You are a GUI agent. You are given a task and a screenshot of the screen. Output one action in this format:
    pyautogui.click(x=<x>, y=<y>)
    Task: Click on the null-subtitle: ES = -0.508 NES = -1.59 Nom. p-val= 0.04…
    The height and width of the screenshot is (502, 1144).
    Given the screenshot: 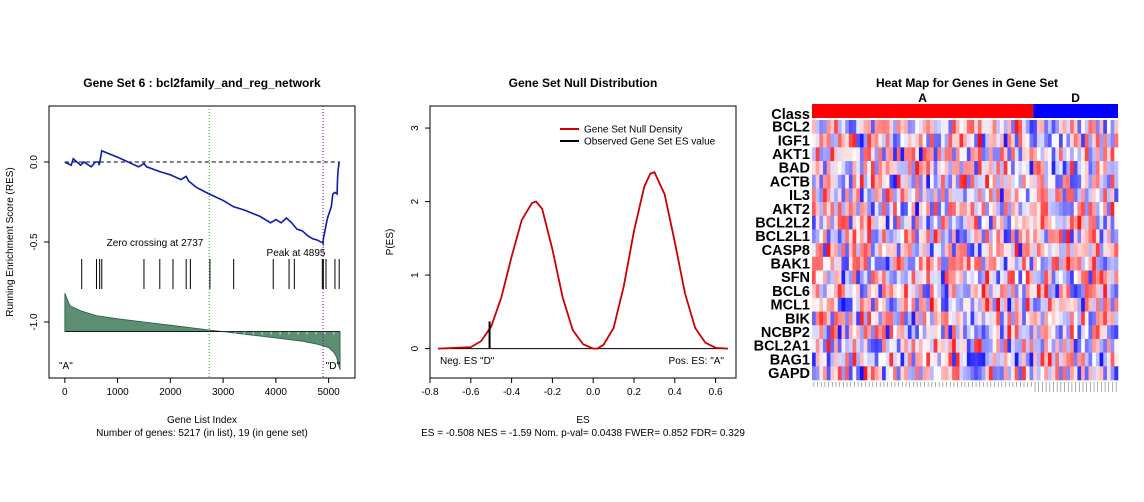 What is the action you would take?
    pyautogui.click(x=583, y=433)
    